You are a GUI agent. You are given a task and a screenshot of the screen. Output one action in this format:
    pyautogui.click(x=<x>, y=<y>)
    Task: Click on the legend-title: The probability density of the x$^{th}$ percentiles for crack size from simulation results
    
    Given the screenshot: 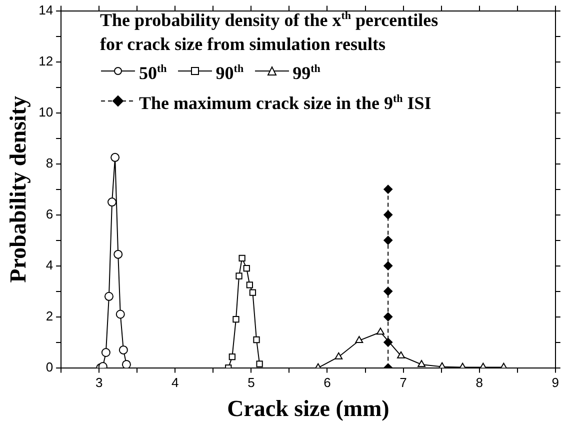 What is the action you would take?
    pyautogui.click(x=270, y=32)
    